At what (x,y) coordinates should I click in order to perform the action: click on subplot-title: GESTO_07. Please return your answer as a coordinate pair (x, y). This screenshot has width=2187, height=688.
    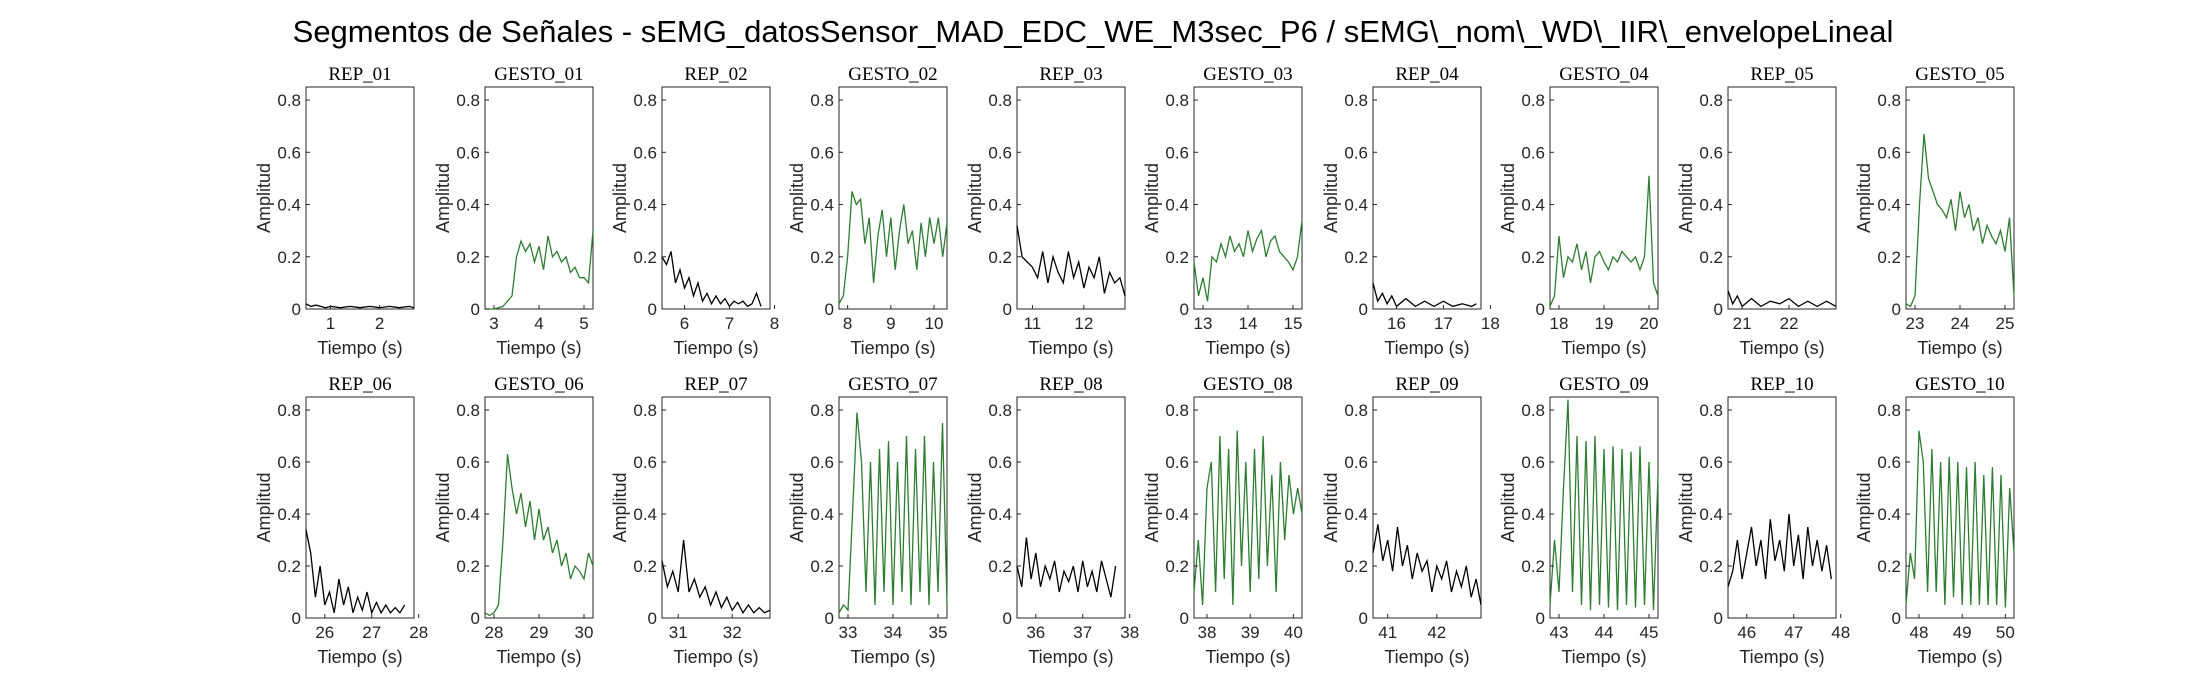
    Looking at the image, I should click on (892, 384).